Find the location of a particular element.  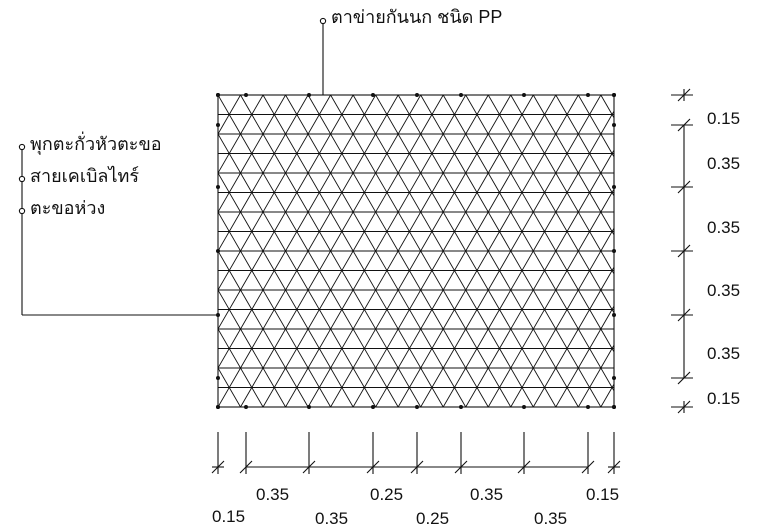

horizontal-dimension-chain: 0.15 0.35 0.35 0.25 0.25 0.35 0.35 0.15 is located at coordinates (416, 480).